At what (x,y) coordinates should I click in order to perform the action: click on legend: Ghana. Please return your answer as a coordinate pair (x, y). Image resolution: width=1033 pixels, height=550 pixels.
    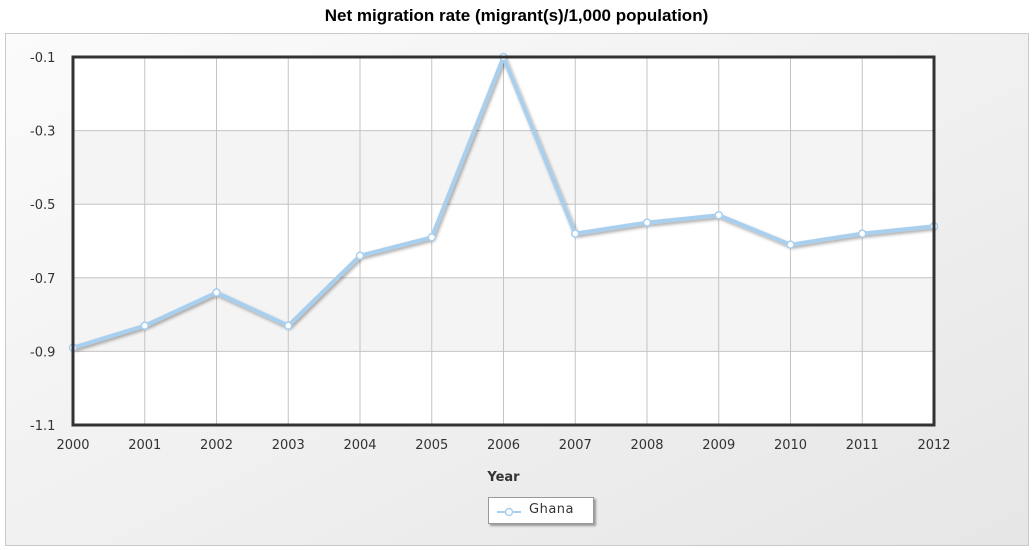
    Looking at the image, I should click on (541, 510).